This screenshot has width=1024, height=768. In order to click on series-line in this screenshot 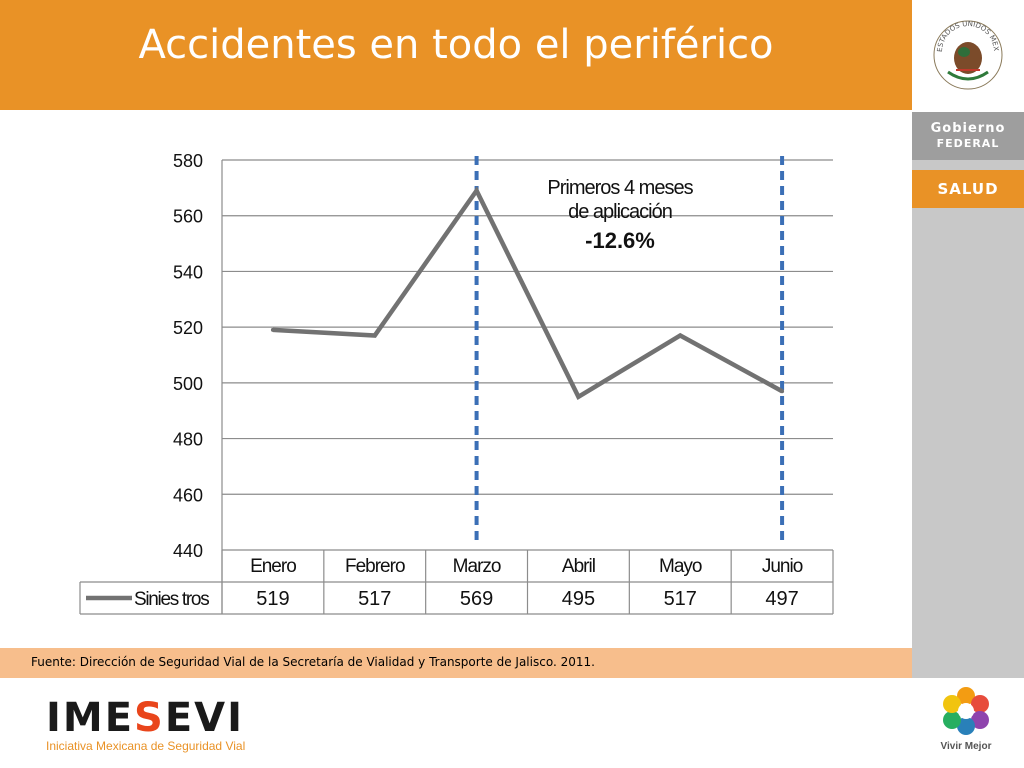, I will do `click(528, 293)`.